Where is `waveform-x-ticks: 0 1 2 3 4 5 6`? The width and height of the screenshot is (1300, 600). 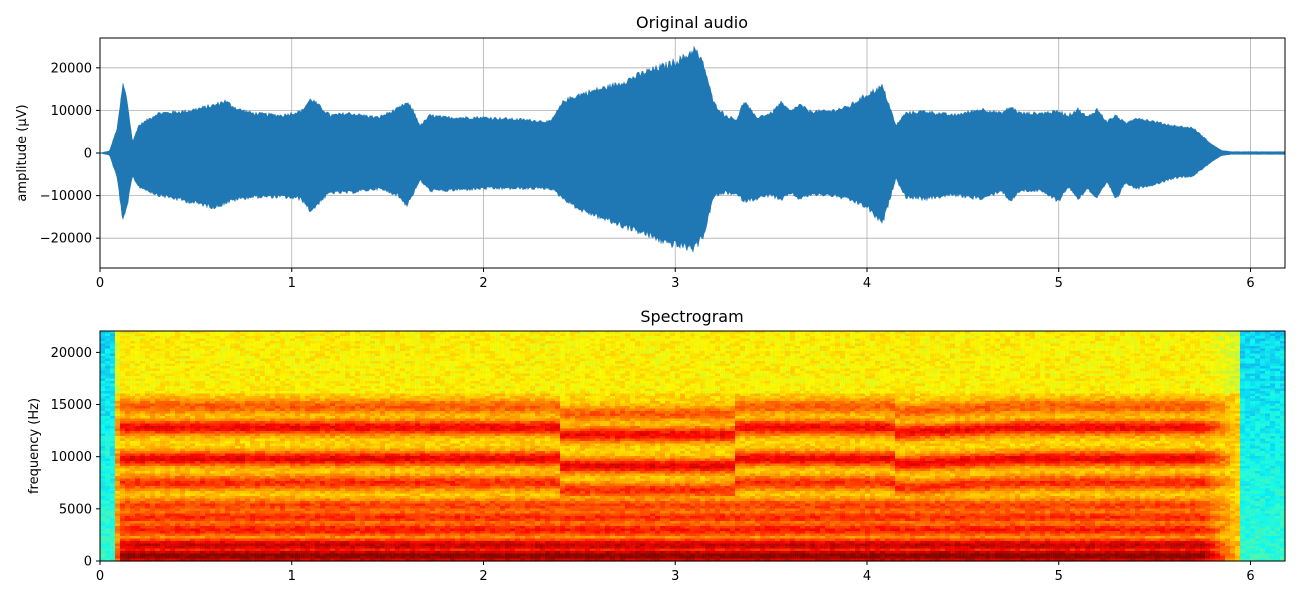 waveform-x-ticks: 0 1 2 3 4 5 6 is located at coordinates (675, 279).